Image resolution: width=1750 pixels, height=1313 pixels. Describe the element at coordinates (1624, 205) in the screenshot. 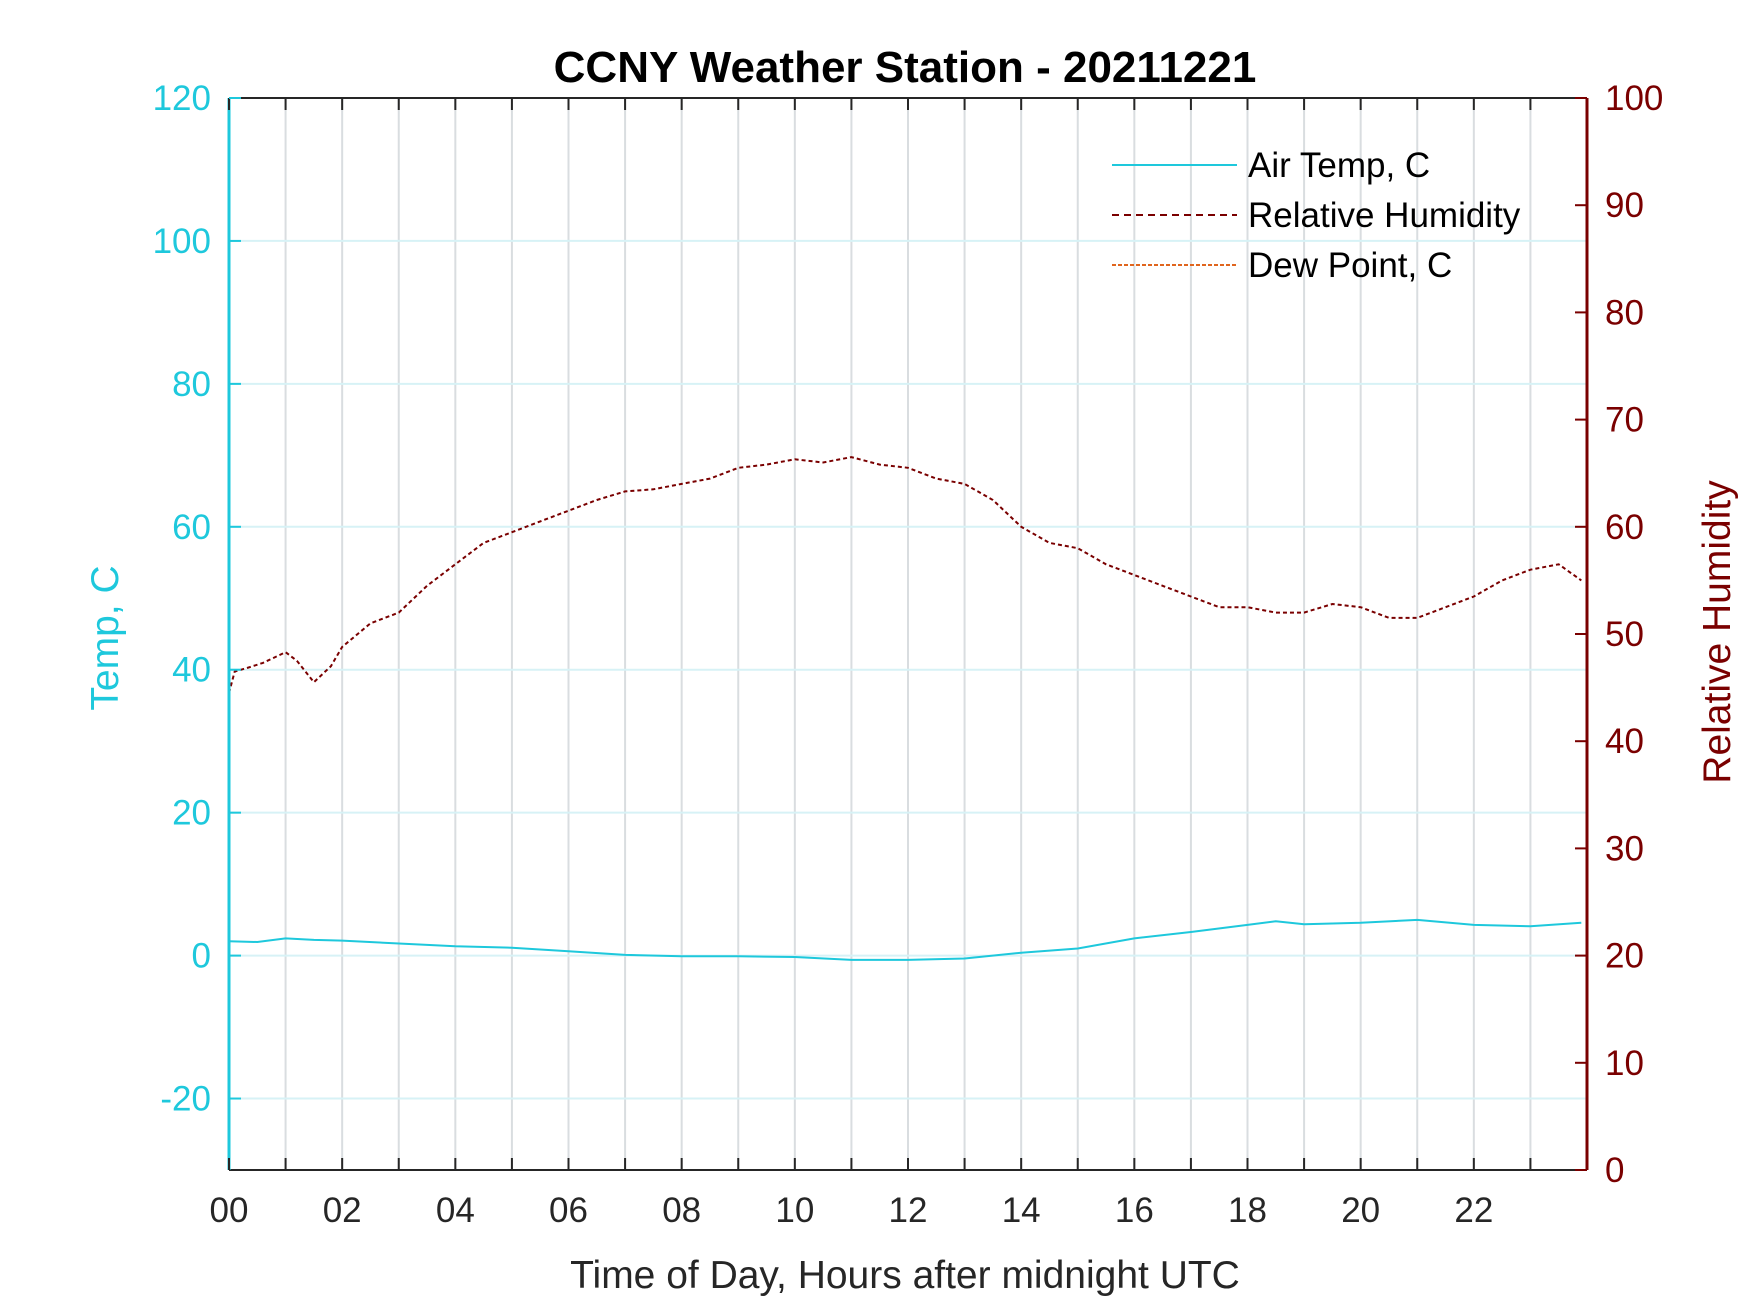

I see `y-right-tick-label: 90` at that location.